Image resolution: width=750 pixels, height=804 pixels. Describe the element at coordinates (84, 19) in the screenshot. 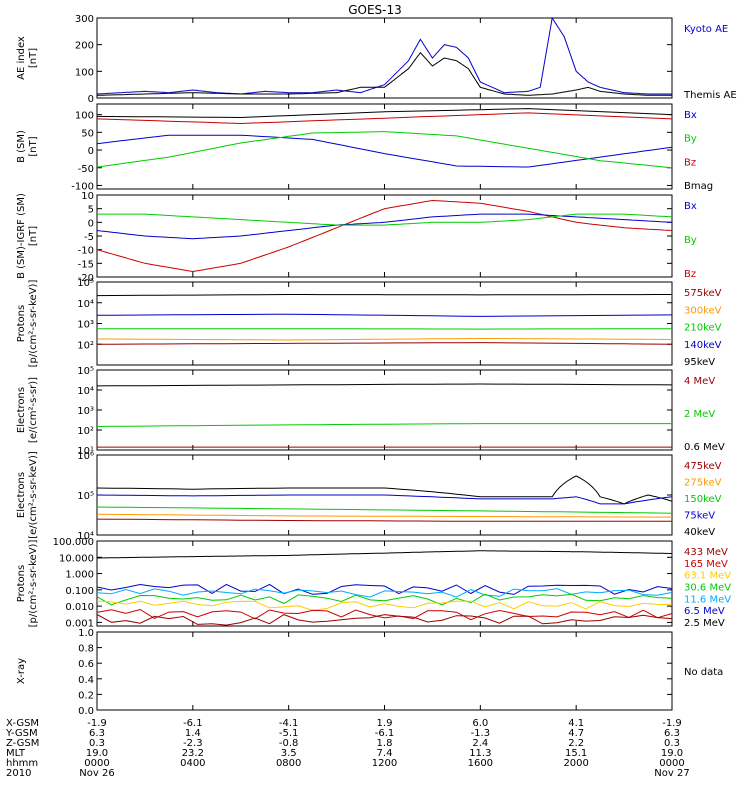

I see `y-tick-label: 300` at that location.